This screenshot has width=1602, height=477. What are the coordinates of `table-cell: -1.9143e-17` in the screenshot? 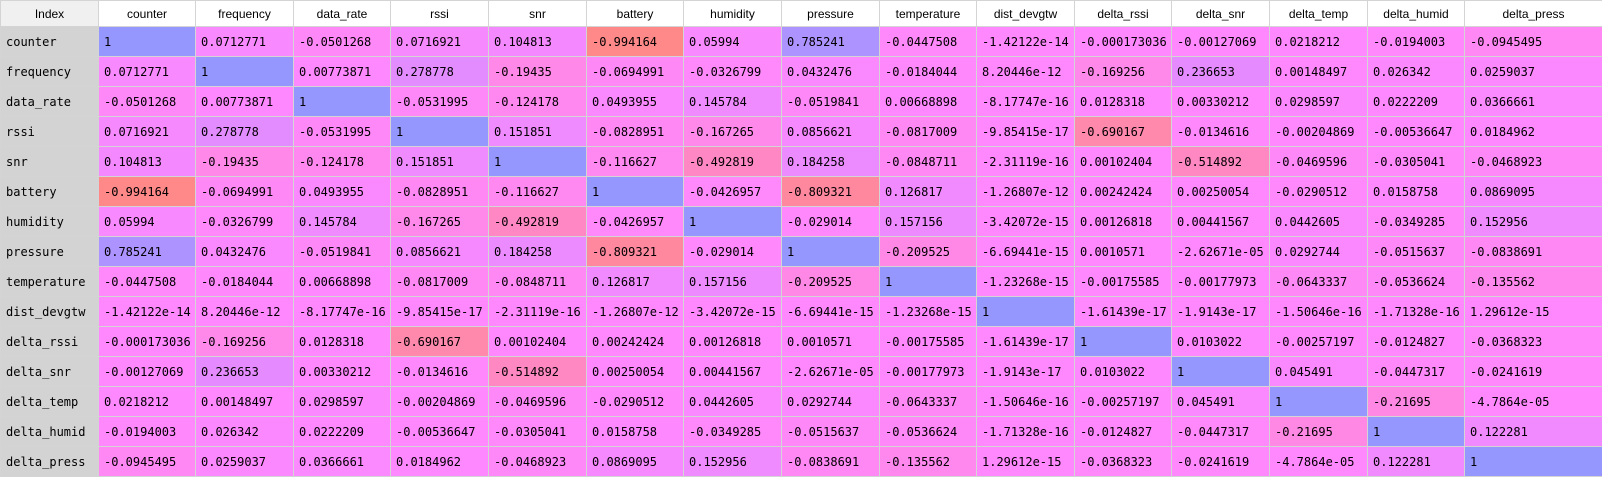 It's located at (1025, 371).